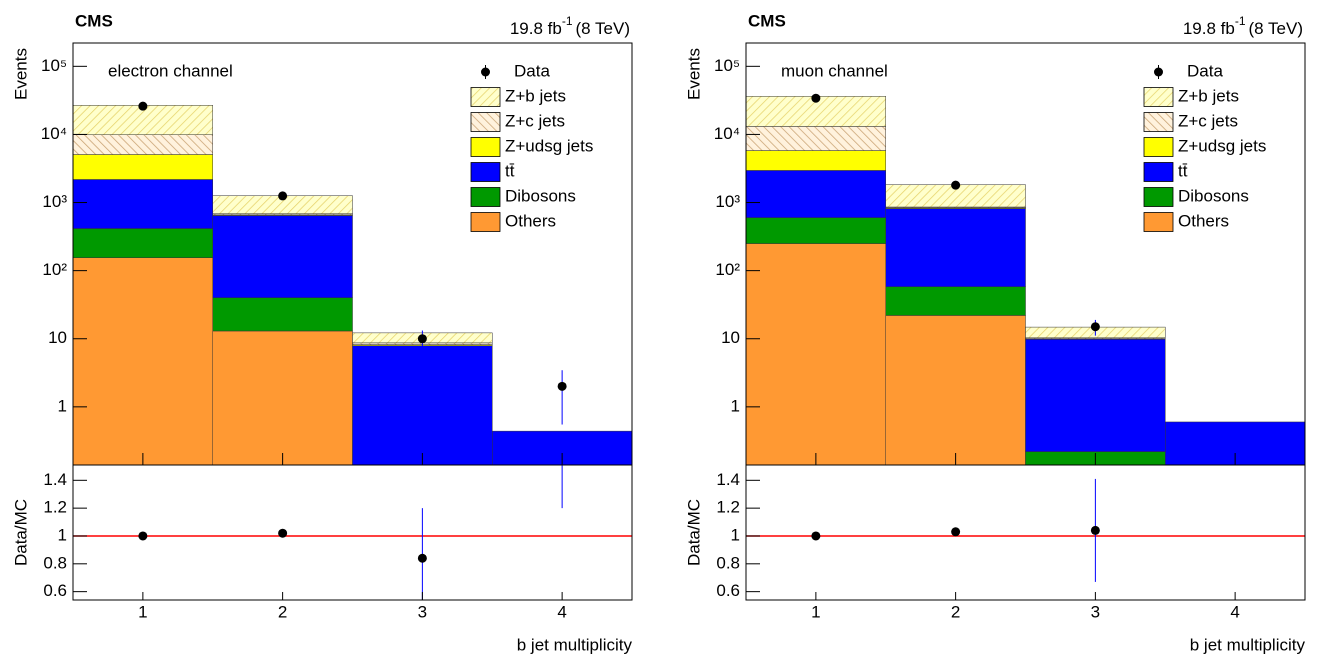 This screenshot has height=660, width=1318. What do you see at coordinates (1240, 21) in the screenshot?
I see `lumi-exponent: -1` at bounding box center [1240, 21].